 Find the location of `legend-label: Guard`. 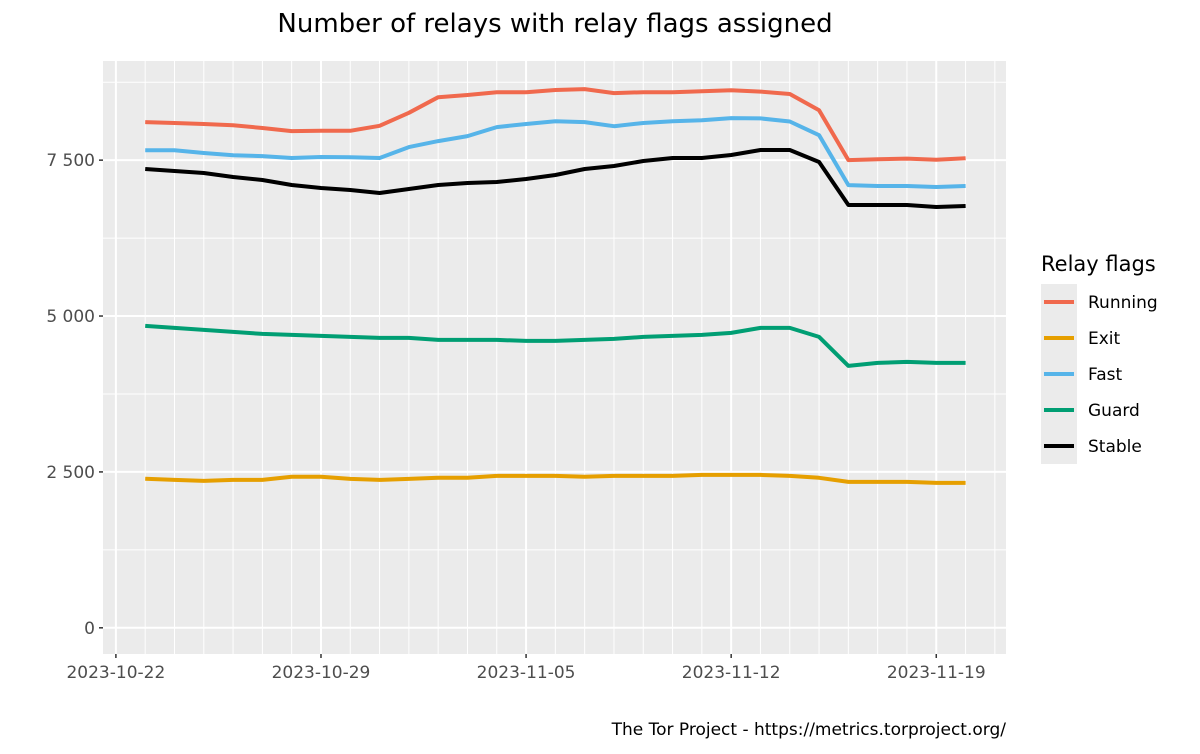

legend-label: Guard is located at coordinates (1114, 411).